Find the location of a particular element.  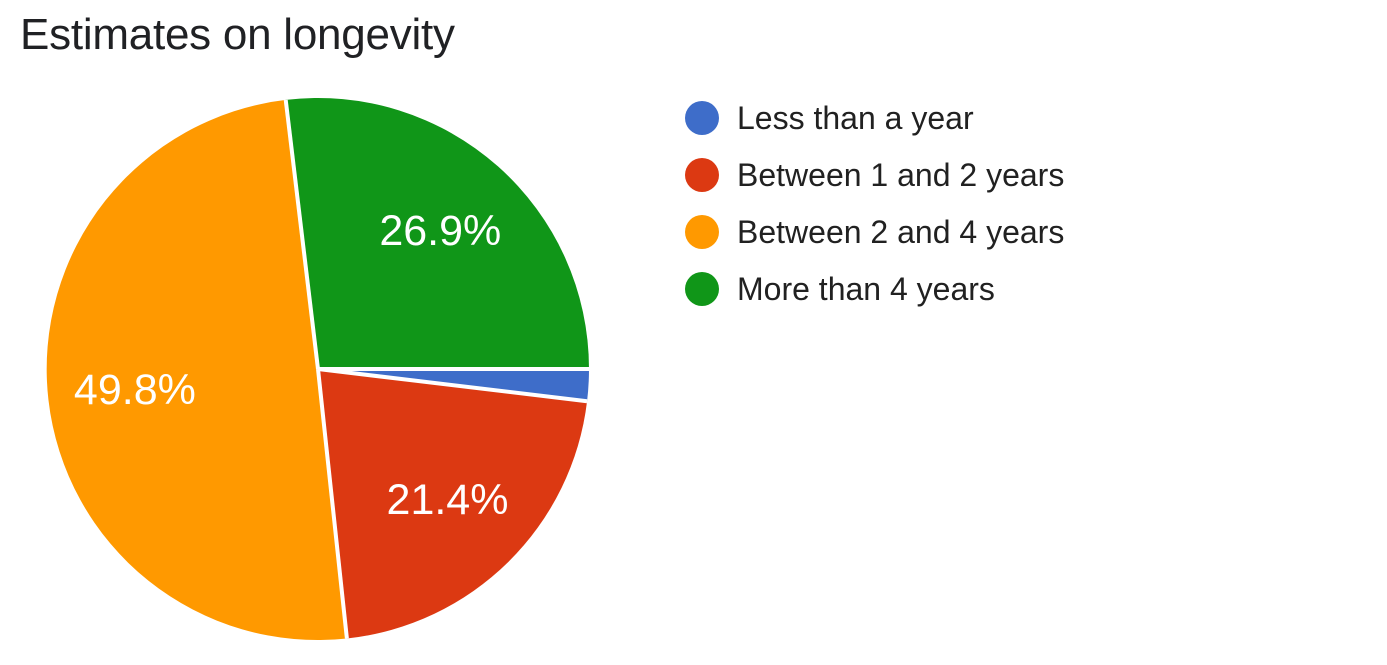

pie-slice-label: 21.4% is located at coordinates (448, 500).